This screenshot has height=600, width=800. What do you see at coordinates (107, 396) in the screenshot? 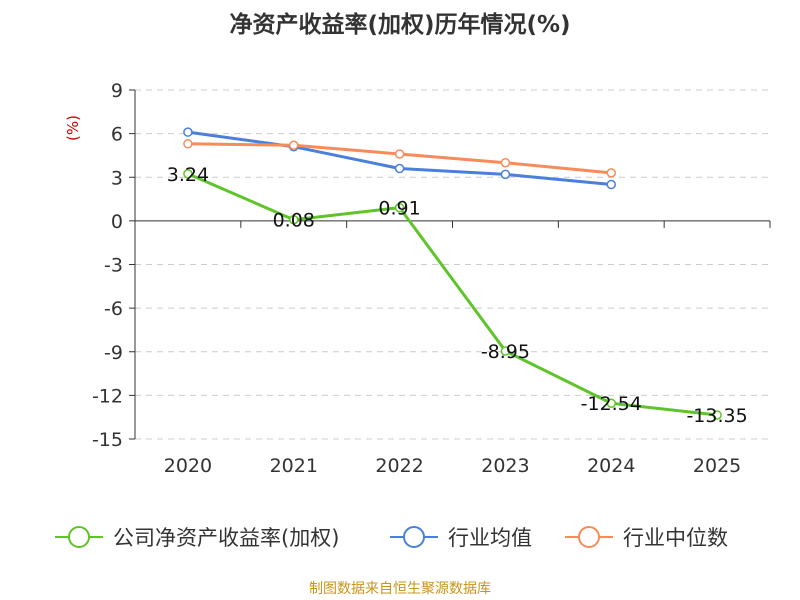
I see `y-tick-label: -12` at bounding box center [107, 396].